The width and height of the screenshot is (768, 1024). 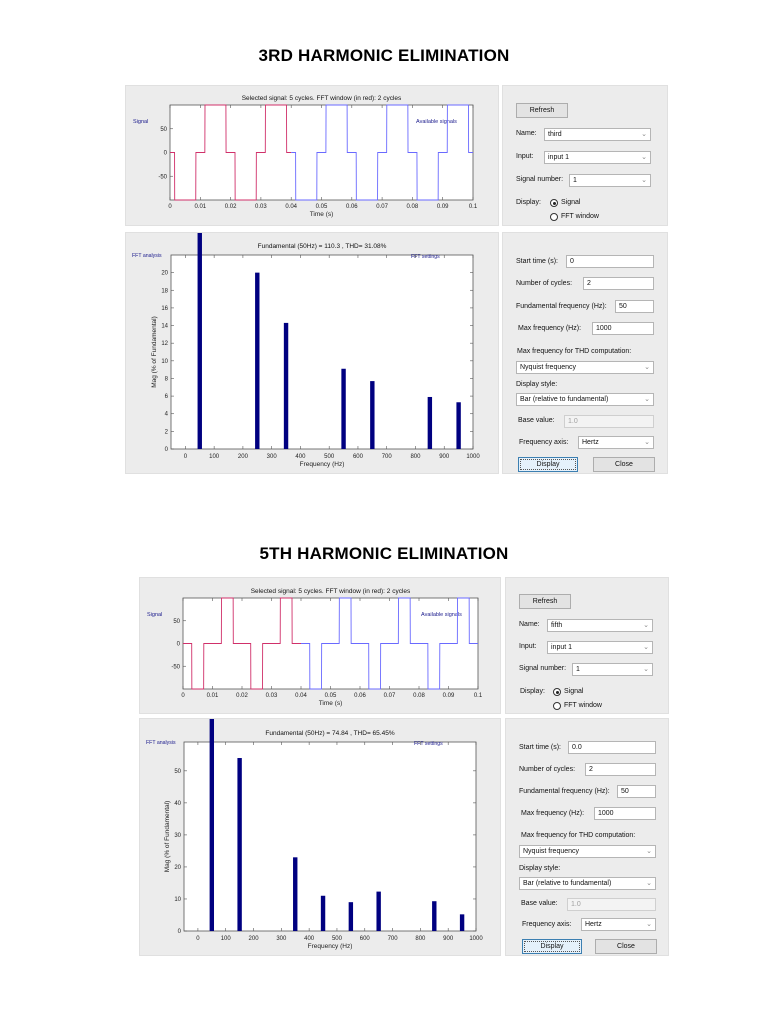 I want to click on start-time-label: Start time (s):, so click(x=537, y=261).